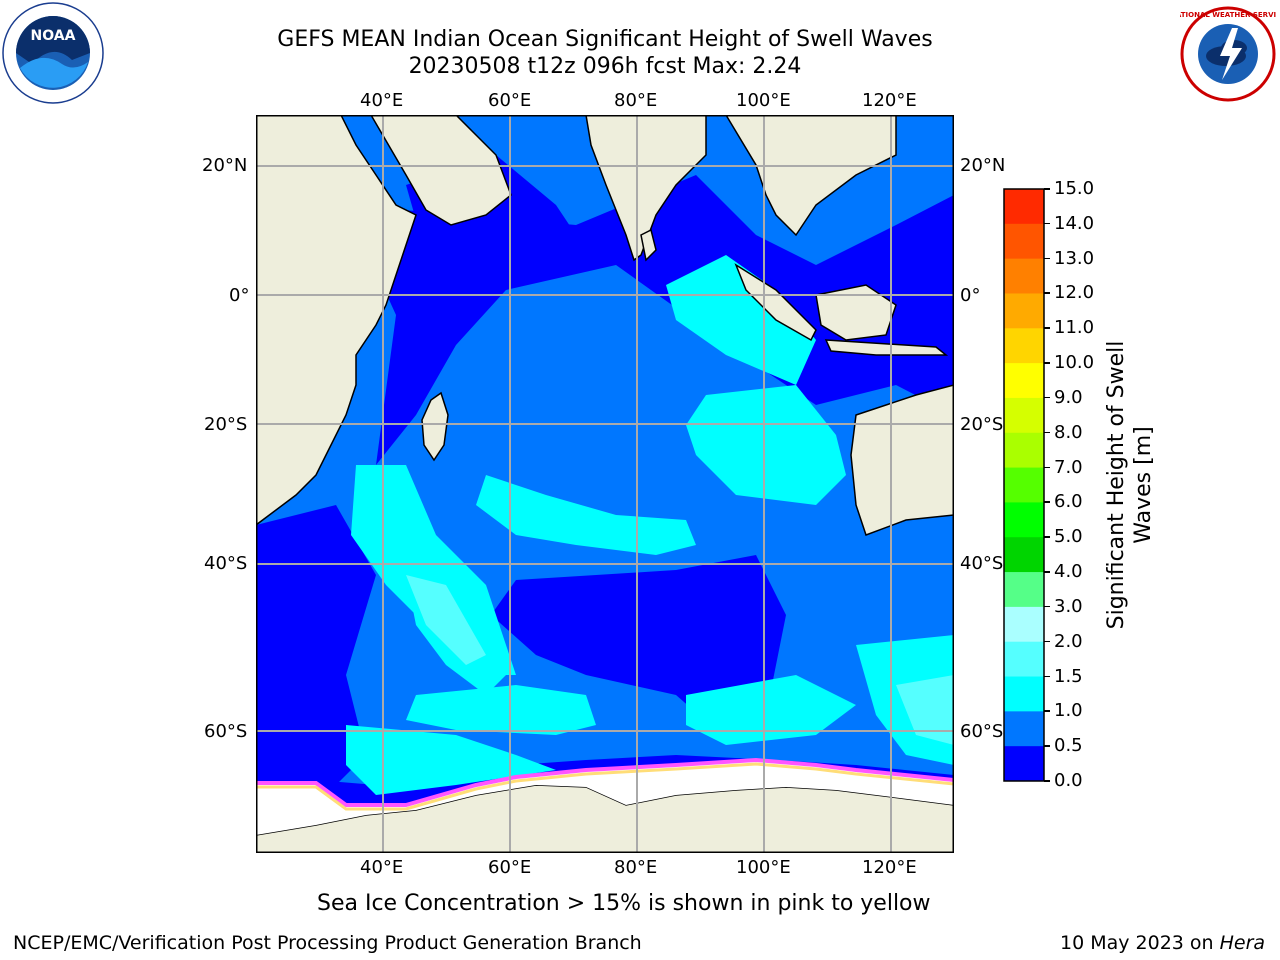  I want to click on colorbar-tick-label: 1.5, so click(1068, 676).